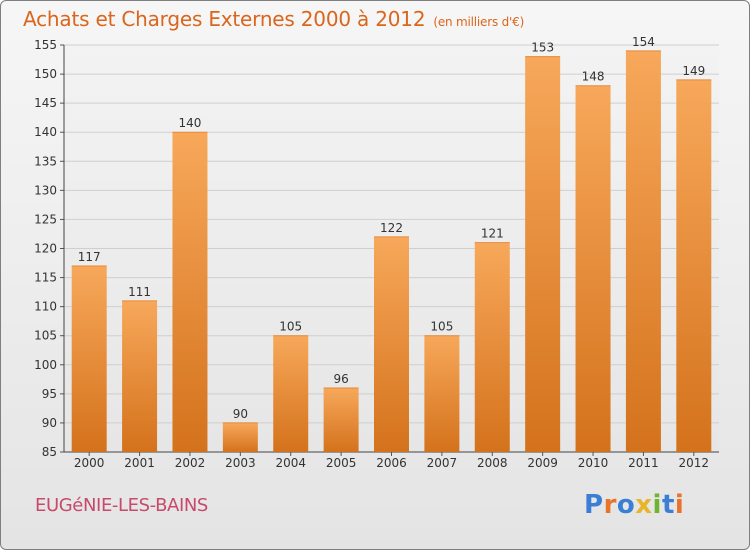  I want to click on logo-letter: P, so click(594, 505).